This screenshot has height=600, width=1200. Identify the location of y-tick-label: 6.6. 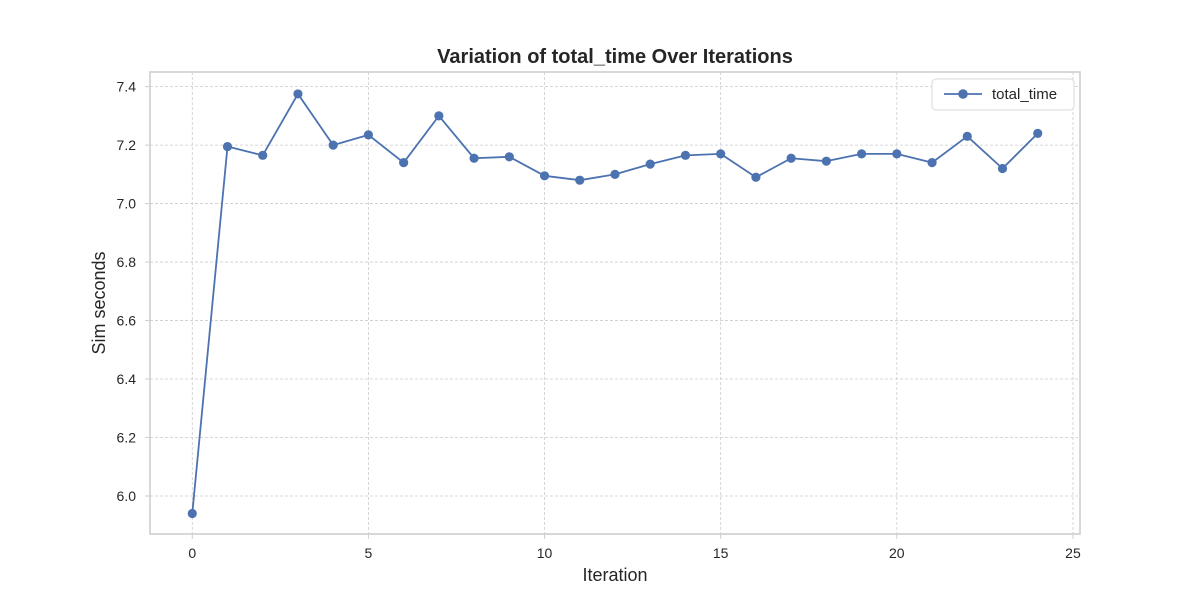
(127, 321).